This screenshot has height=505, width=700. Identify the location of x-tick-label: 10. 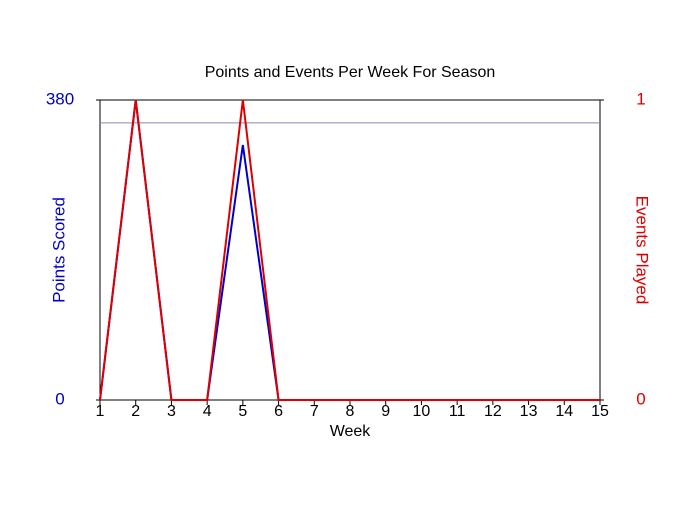
(422, 411).